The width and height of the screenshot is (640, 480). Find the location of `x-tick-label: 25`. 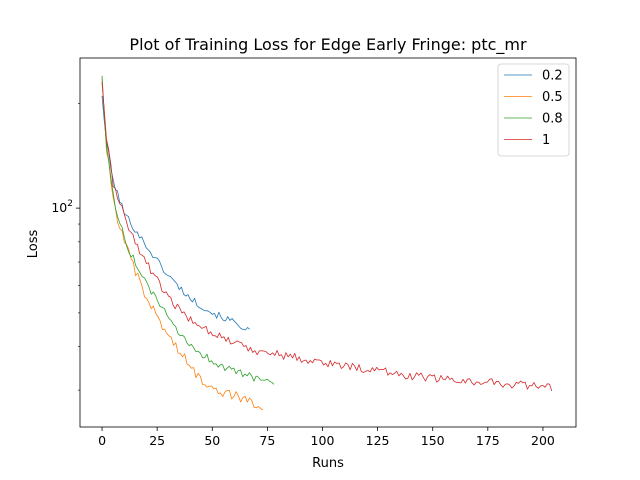

x-tick-label: 25 is located at coordinates (157, 440).